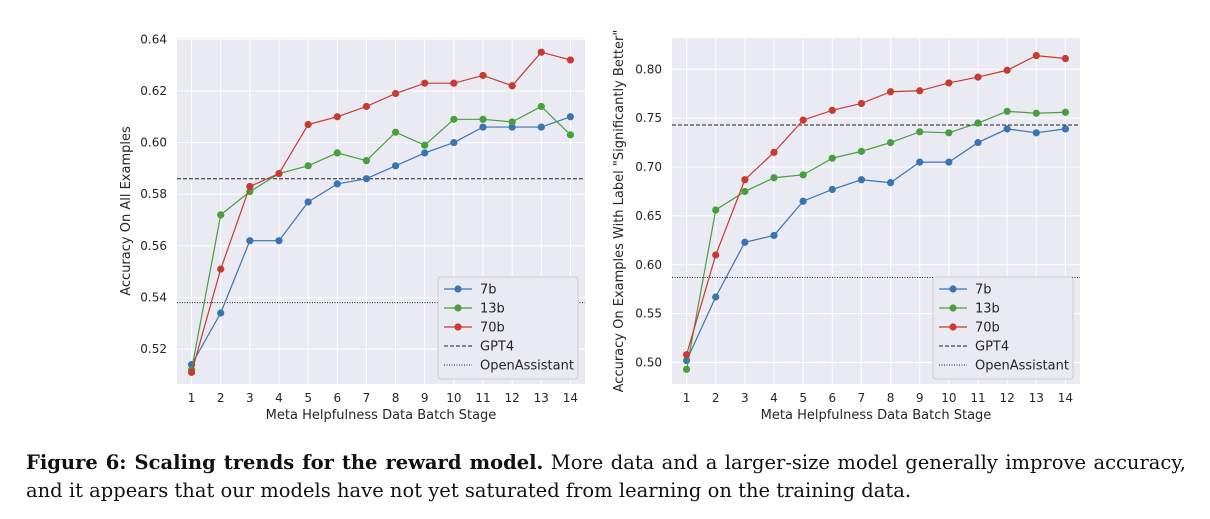  What do you see at coordinates (648, 314) in the screenshot?
I see `y-tick-label: 0.55` at bounding box center [648, 314].